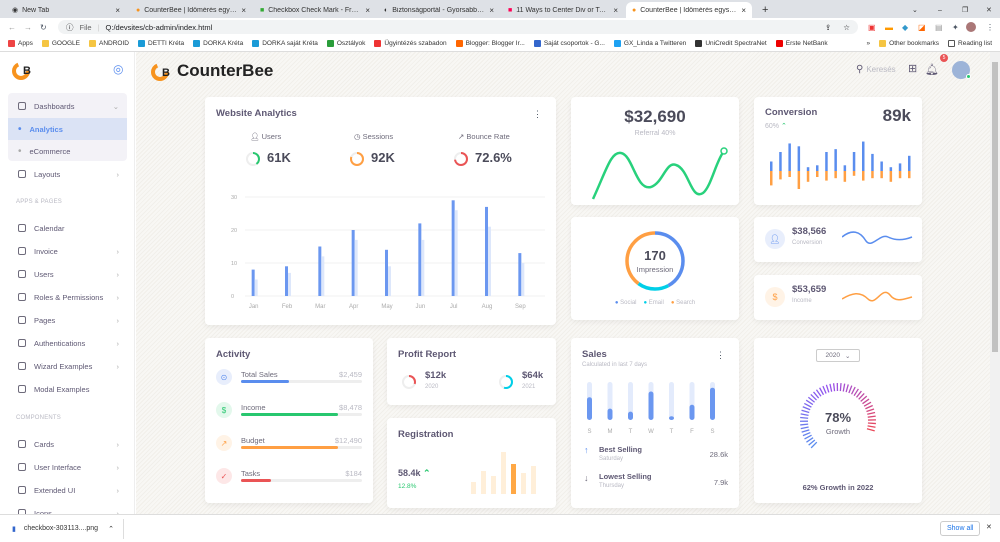 The width and height of the screenshot is (1000, 542). What do you see at coordinates (61, 528) in the screenshot?
I see `download-item: checkbox-303113....png` at bounding box center [61, 528].